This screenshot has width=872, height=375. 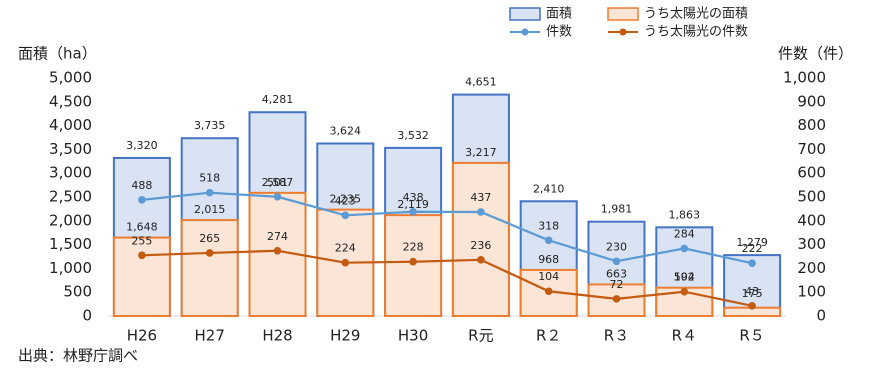 I want to click on y-tick-label: 3,000, so click(x=70, y=173).